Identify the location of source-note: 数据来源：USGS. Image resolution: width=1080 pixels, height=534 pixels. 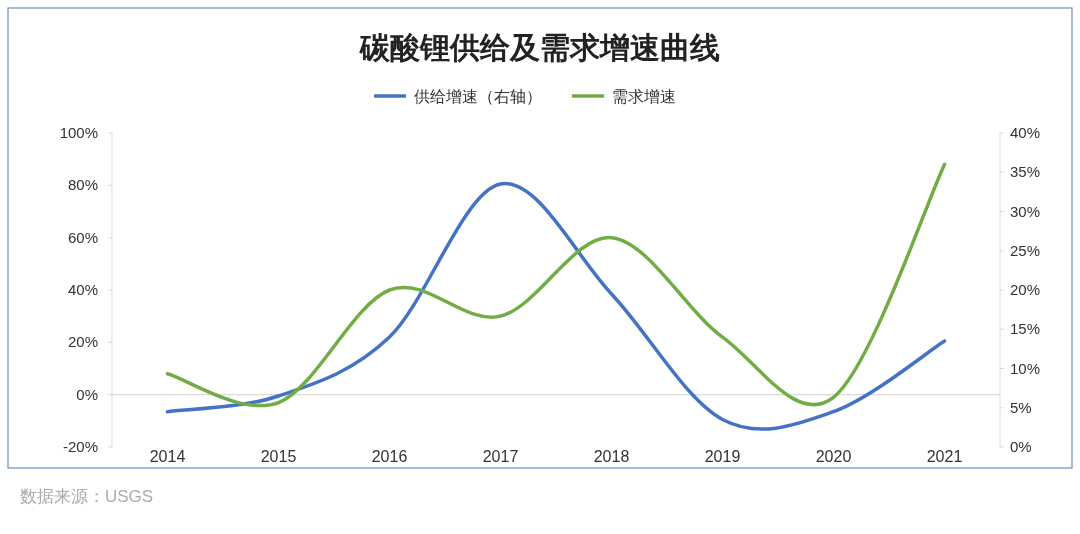
(87, 496).